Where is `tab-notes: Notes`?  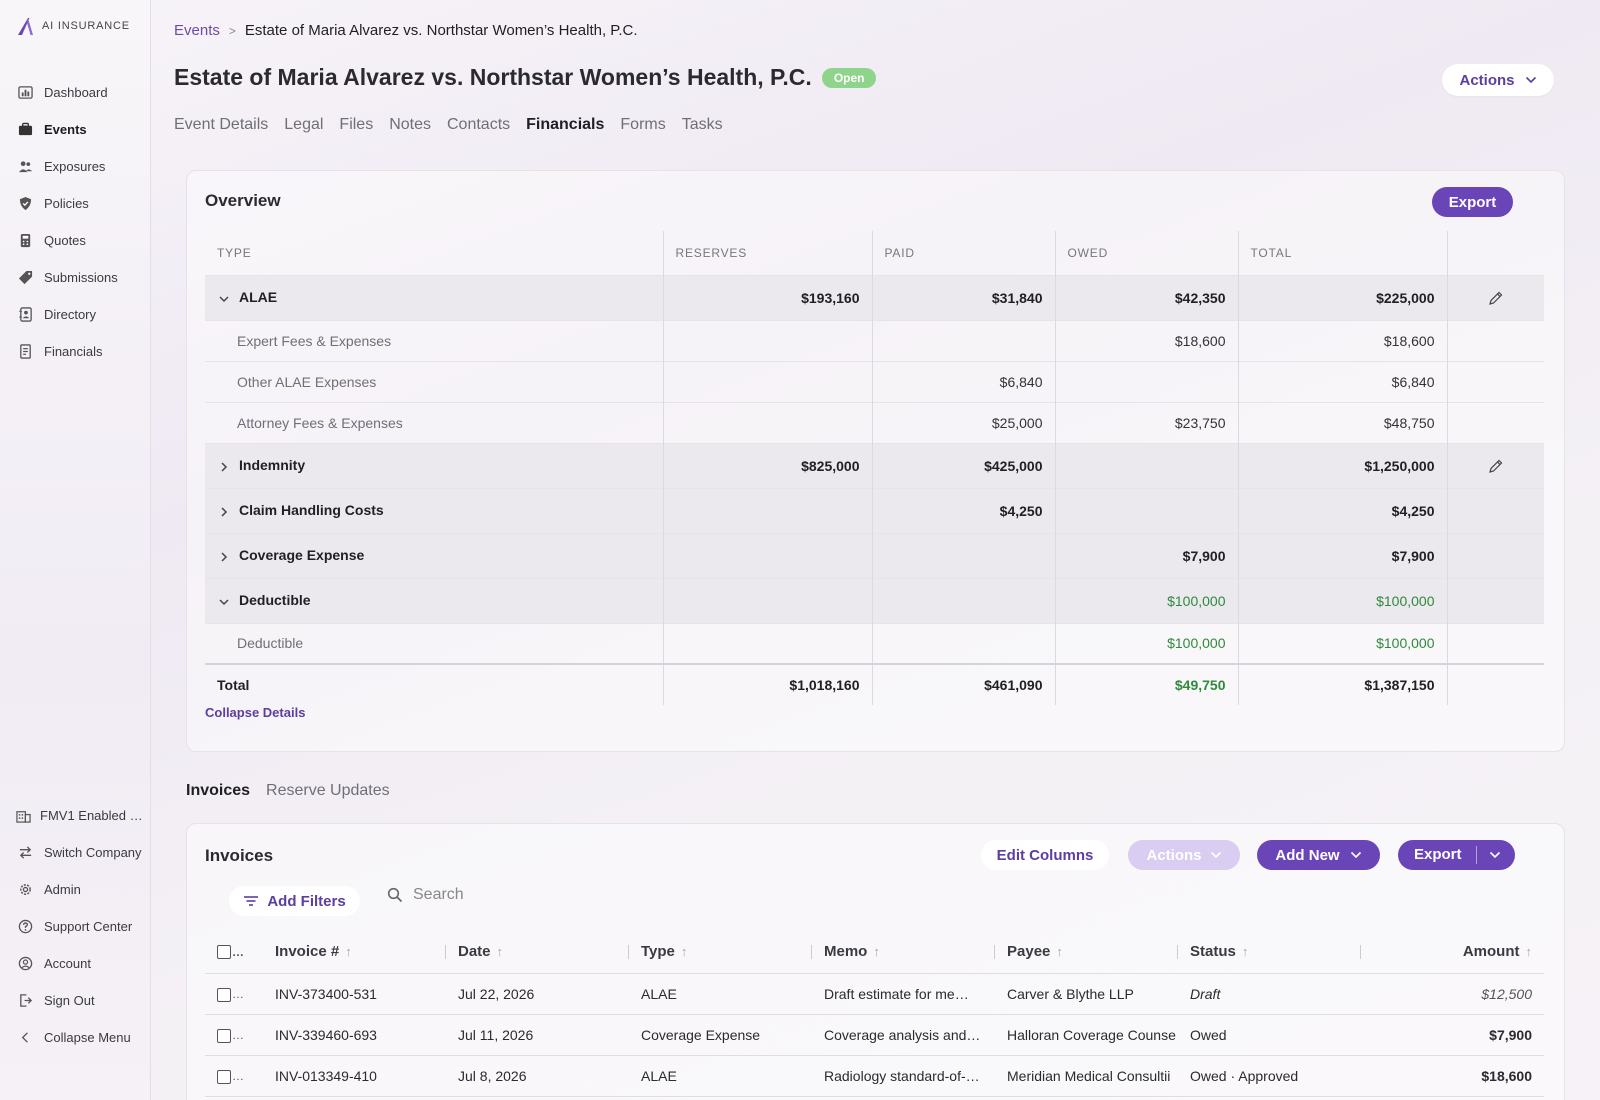
tab-notes: Notes is located at coordinates (410, 124).